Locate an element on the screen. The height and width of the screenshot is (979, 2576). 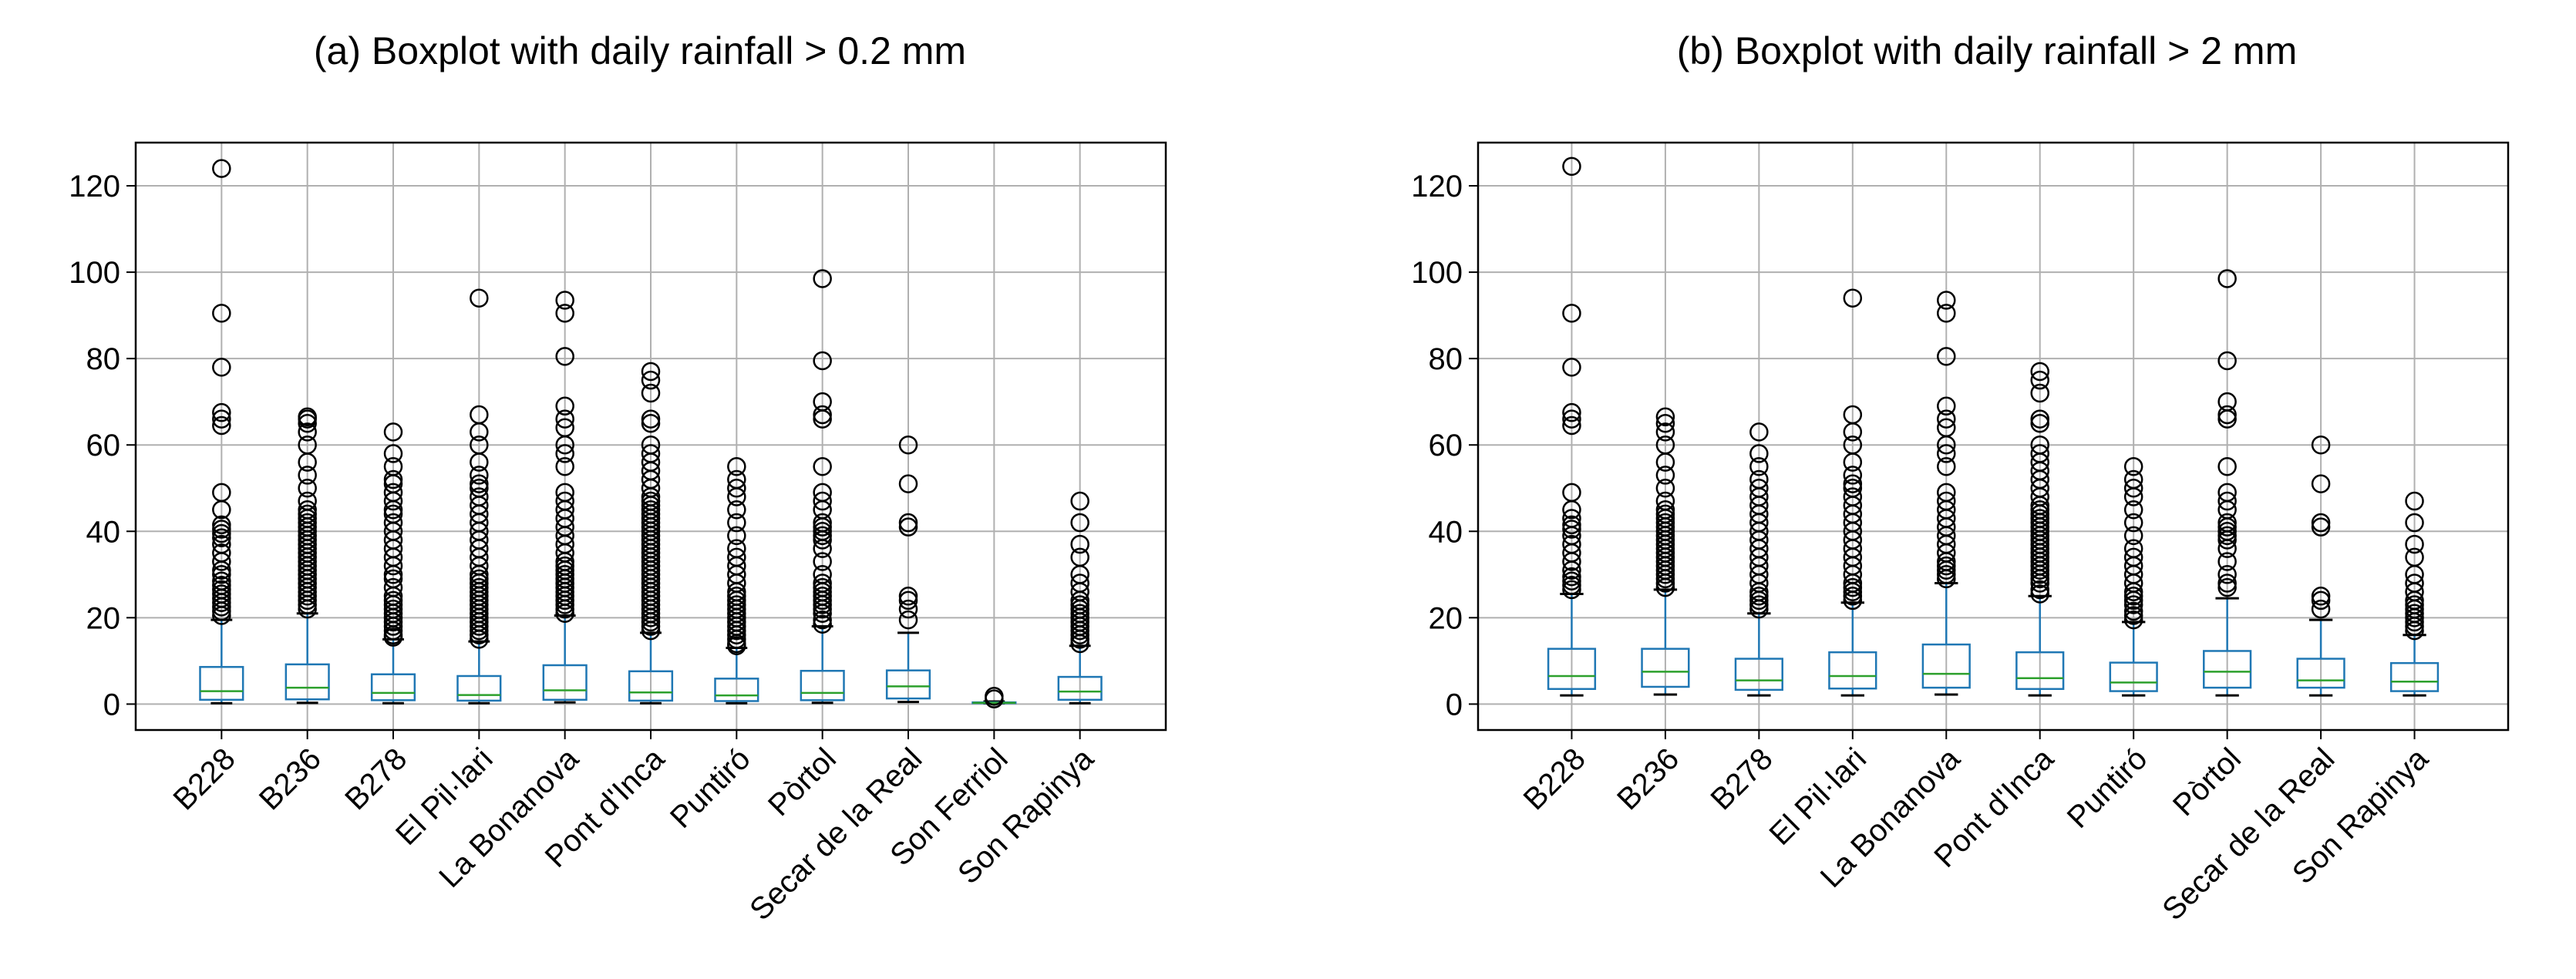
box-group-la-bonanova is located at coordinates (565, 498).